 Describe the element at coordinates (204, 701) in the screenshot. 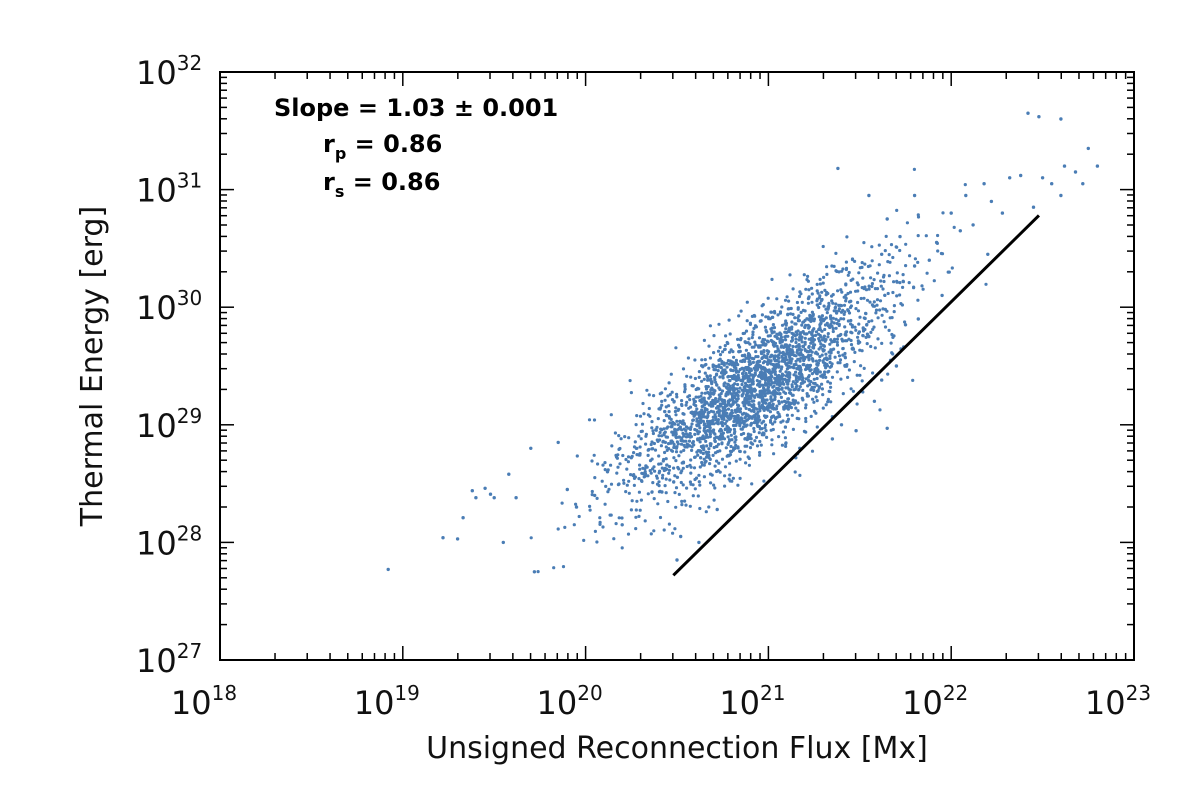

I see `x-tick-label: 1018` at that location.